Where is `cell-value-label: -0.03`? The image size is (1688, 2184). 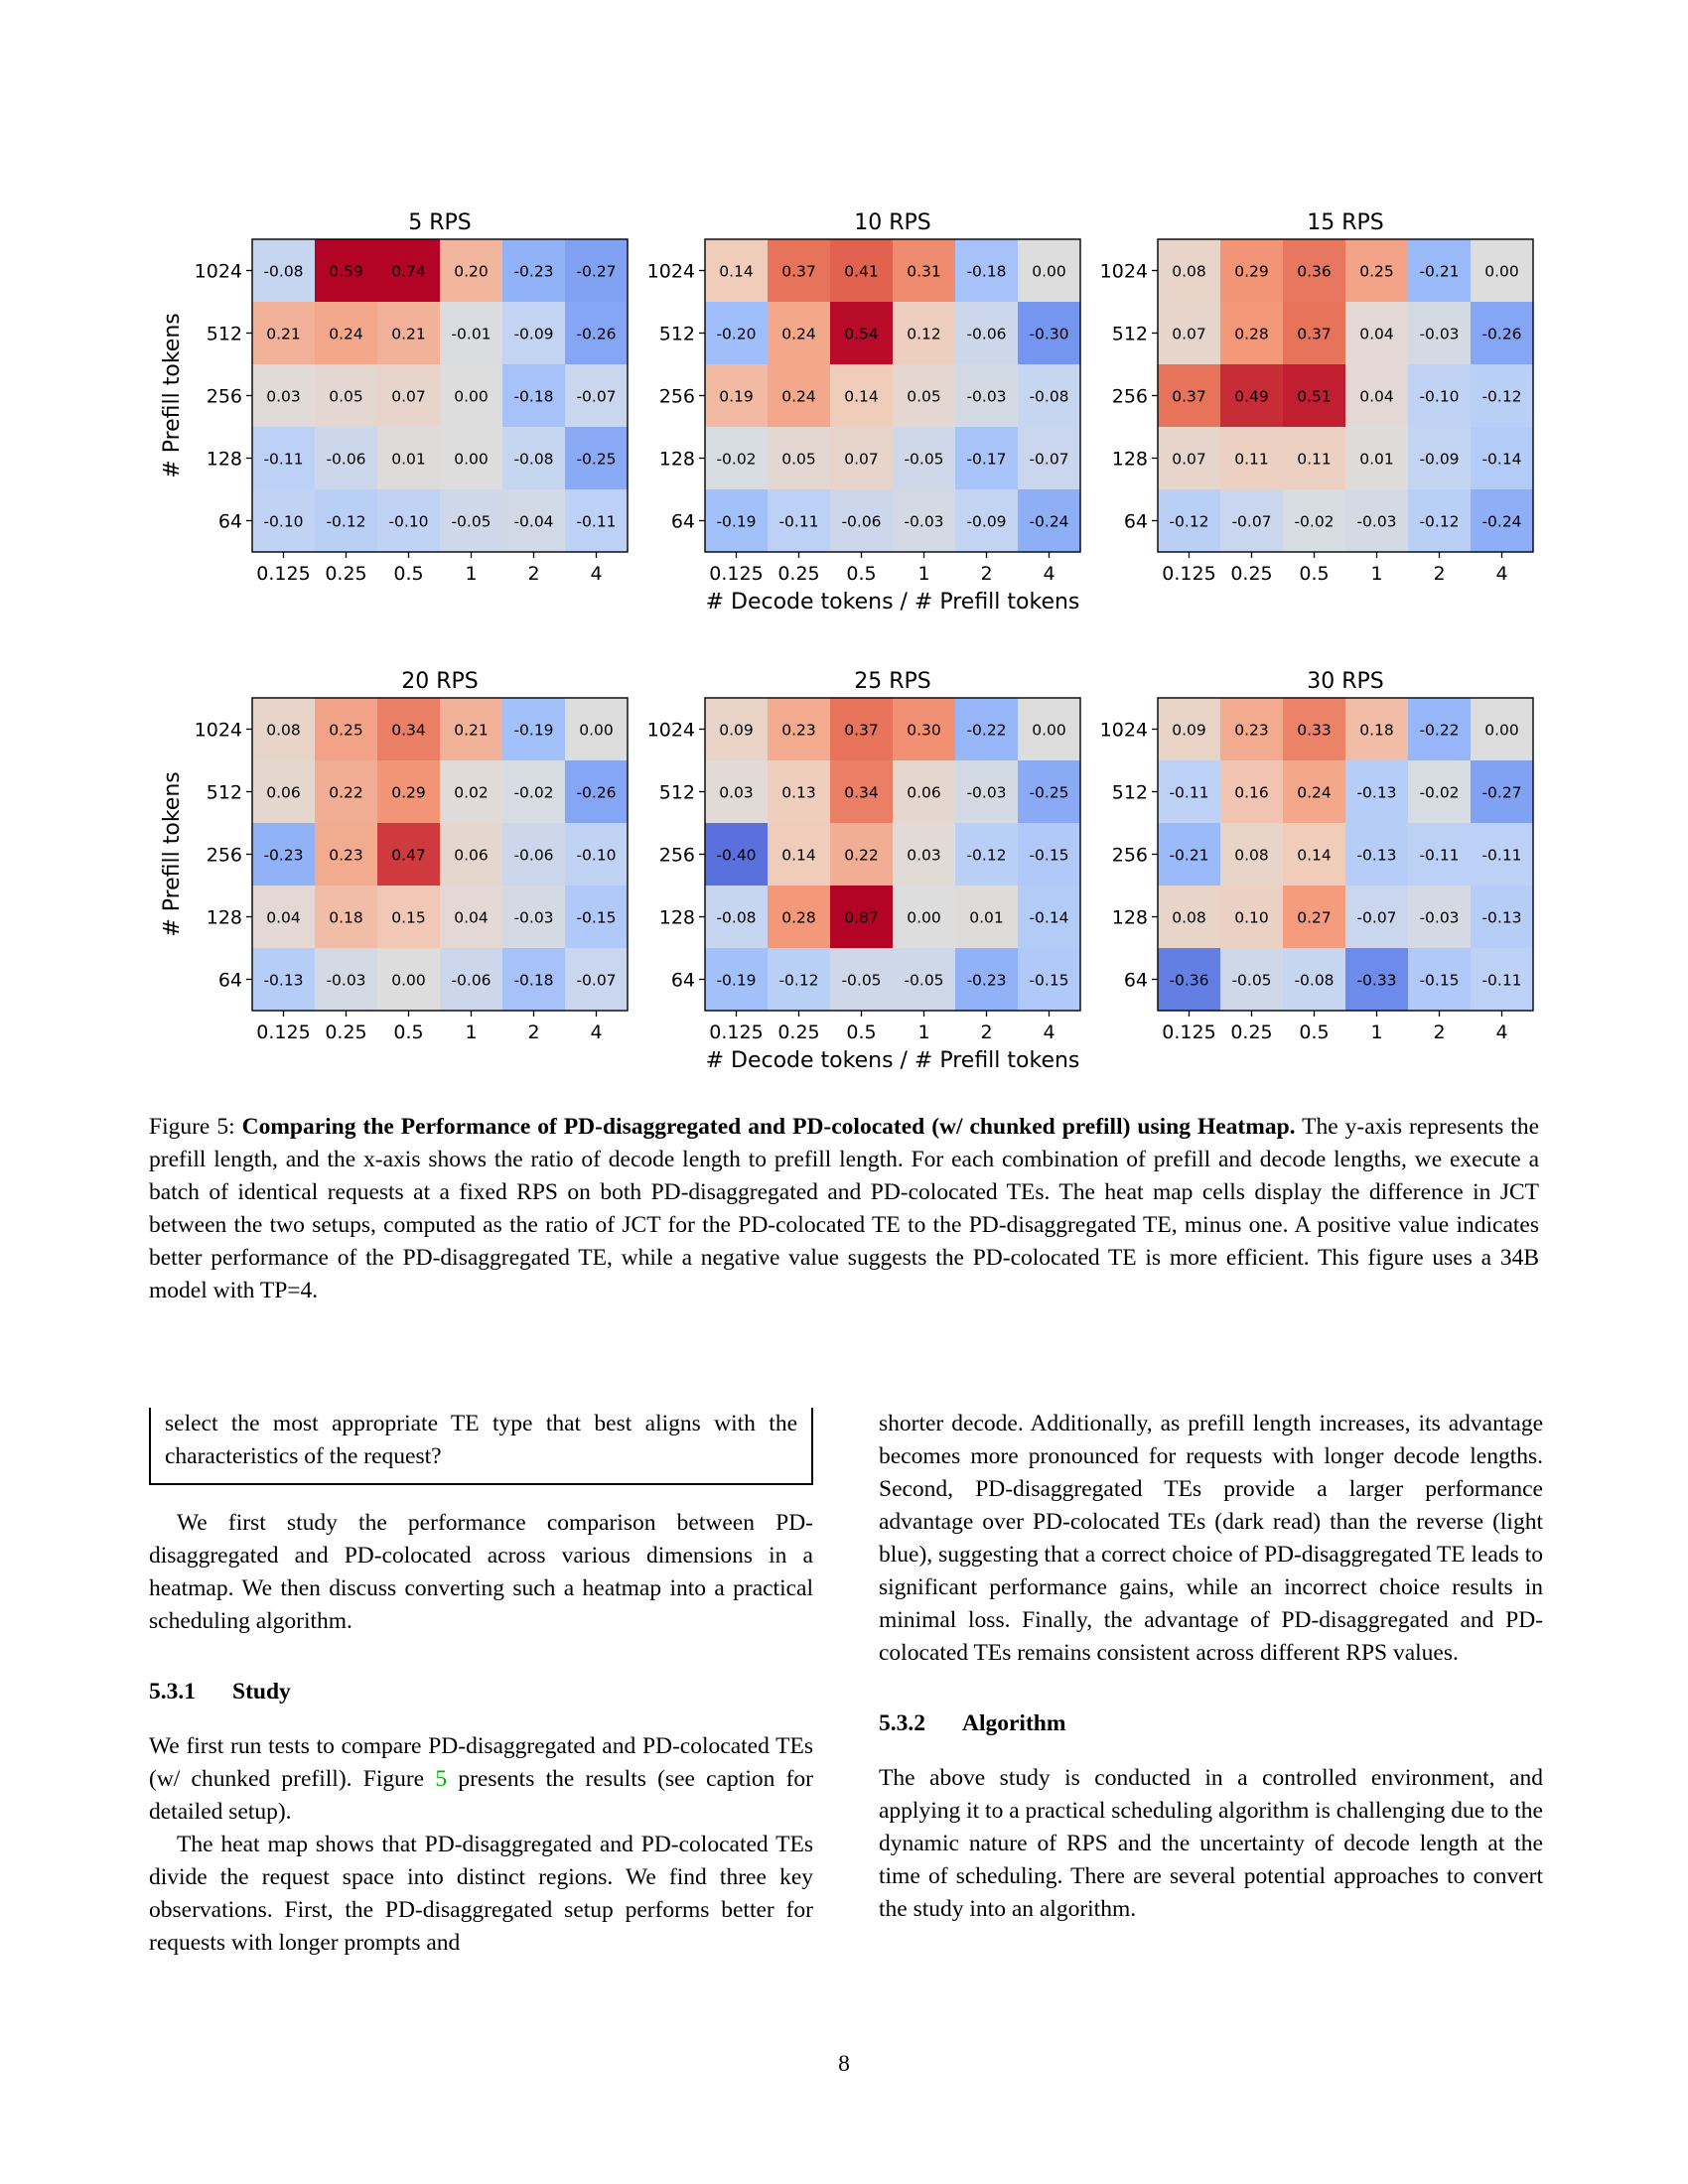 cell-value-label: -0.03 is located at coordinates (1376, 522).